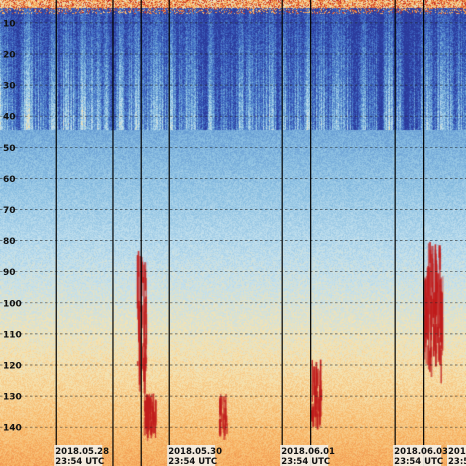  Describe the element at coordinates (82, 452) in the screenshot. I see `x-tick-date: 2018.05.28` at that location.